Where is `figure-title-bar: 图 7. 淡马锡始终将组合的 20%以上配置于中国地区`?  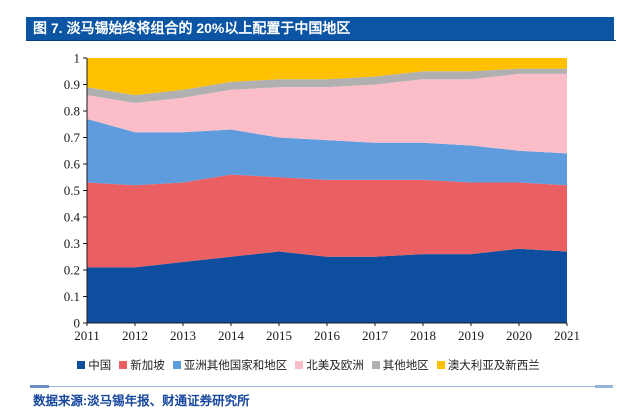 figure-title-bar: 图 7. 淡马锡始终将组合的 20%以上配置于中国地区 is located at coordinates (320, 28).